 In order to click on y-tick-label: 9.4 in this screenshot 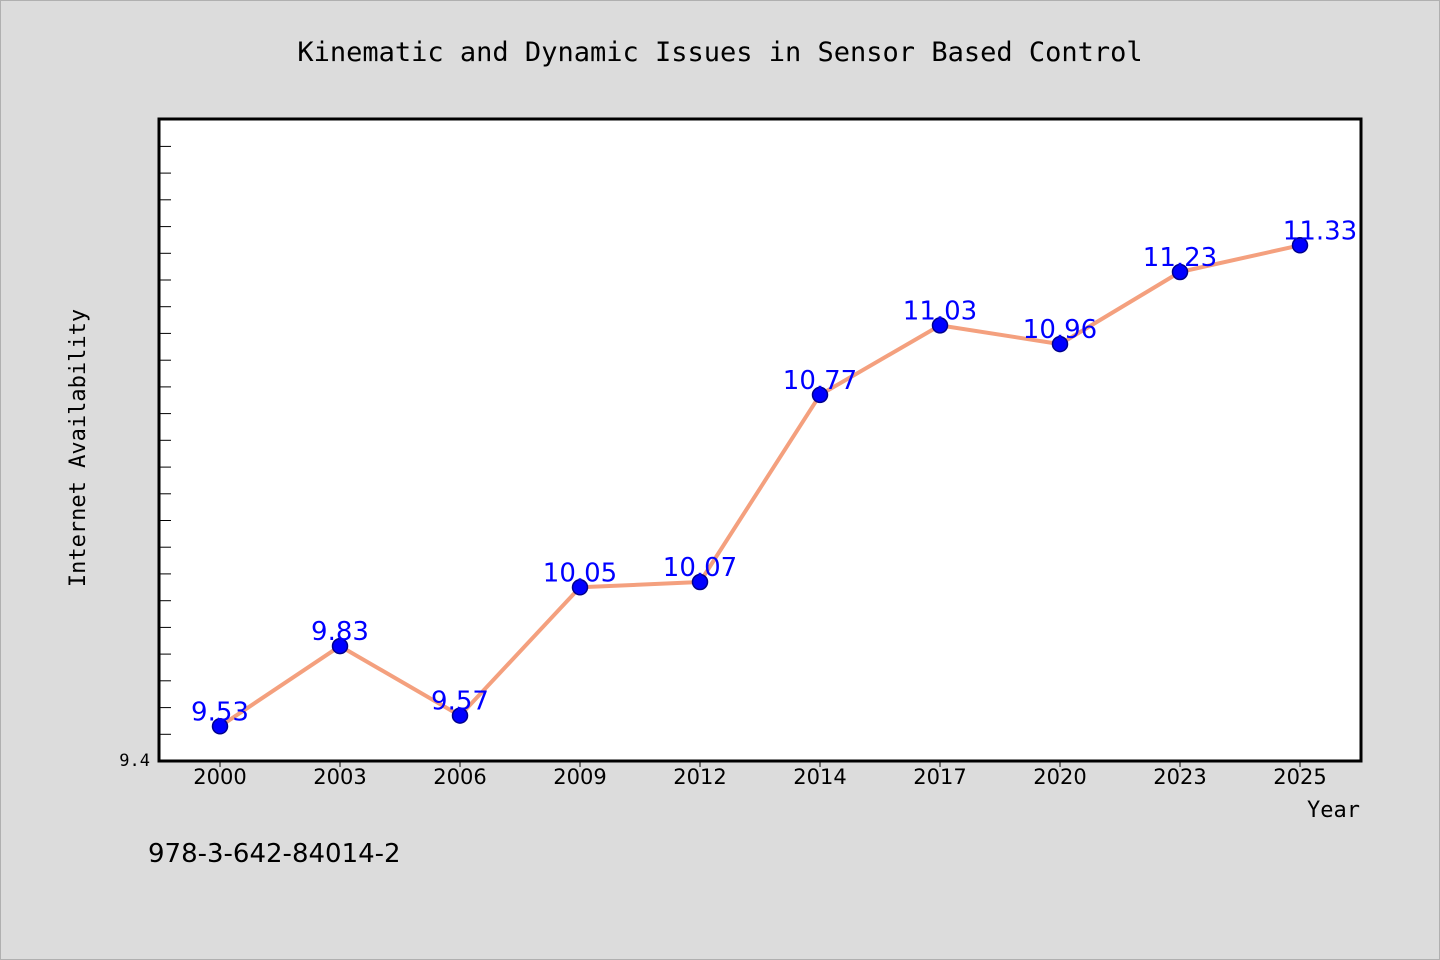, I will do `click(134, 761)`.